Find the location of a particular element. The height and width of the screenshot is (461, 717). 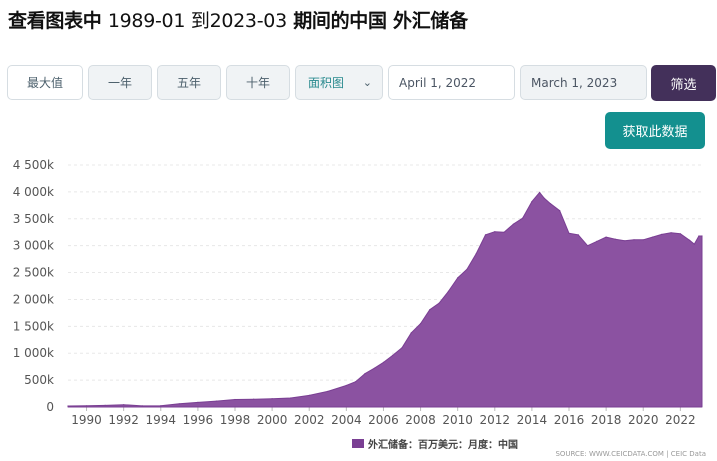

range-10y-label: 十年 is located at coordinates (257, 83).